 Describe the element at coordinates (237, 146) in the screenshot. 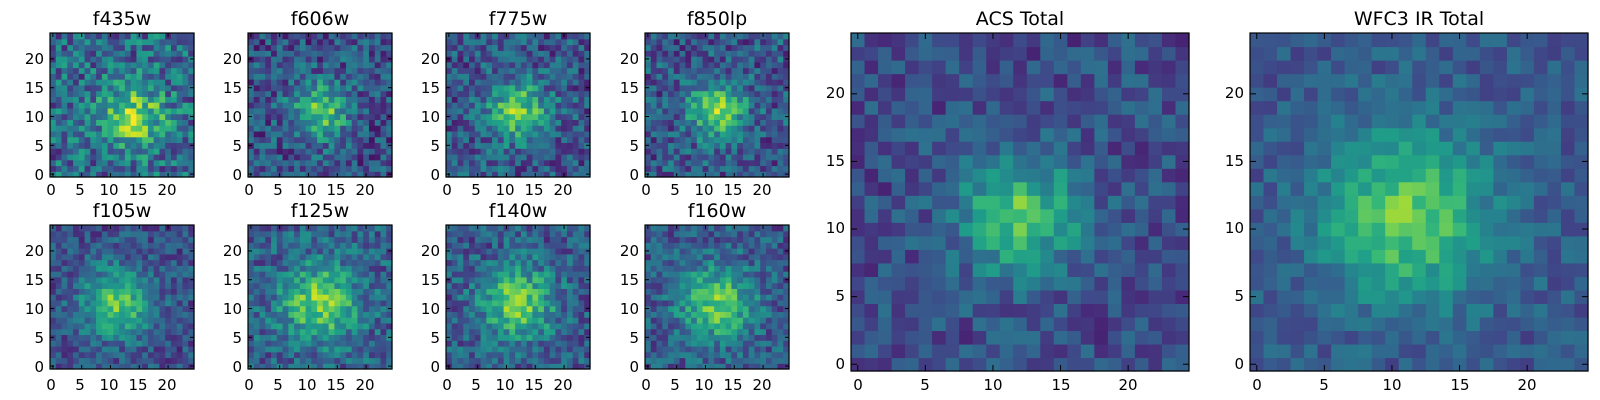

I see `y-tick-label: 5` at that location.